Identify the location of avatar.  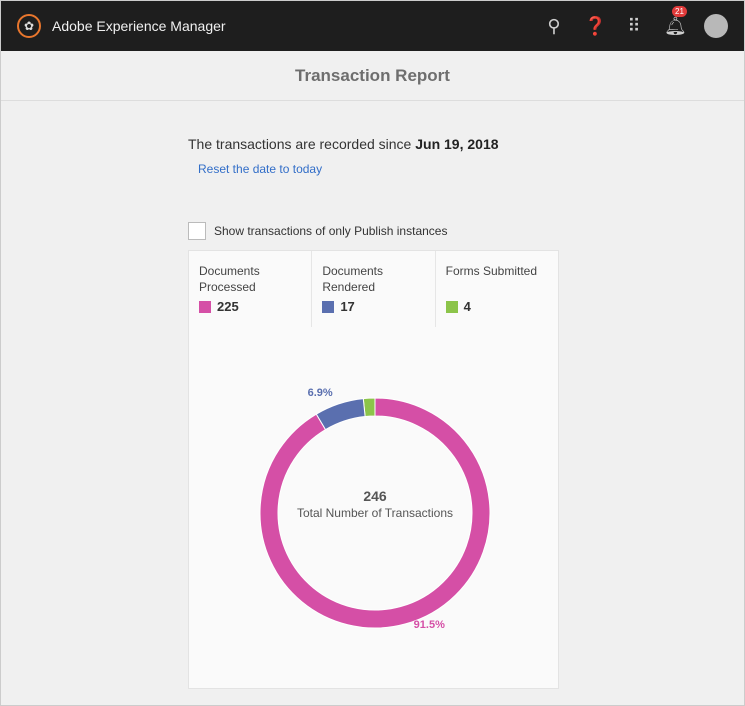
(716, 26).